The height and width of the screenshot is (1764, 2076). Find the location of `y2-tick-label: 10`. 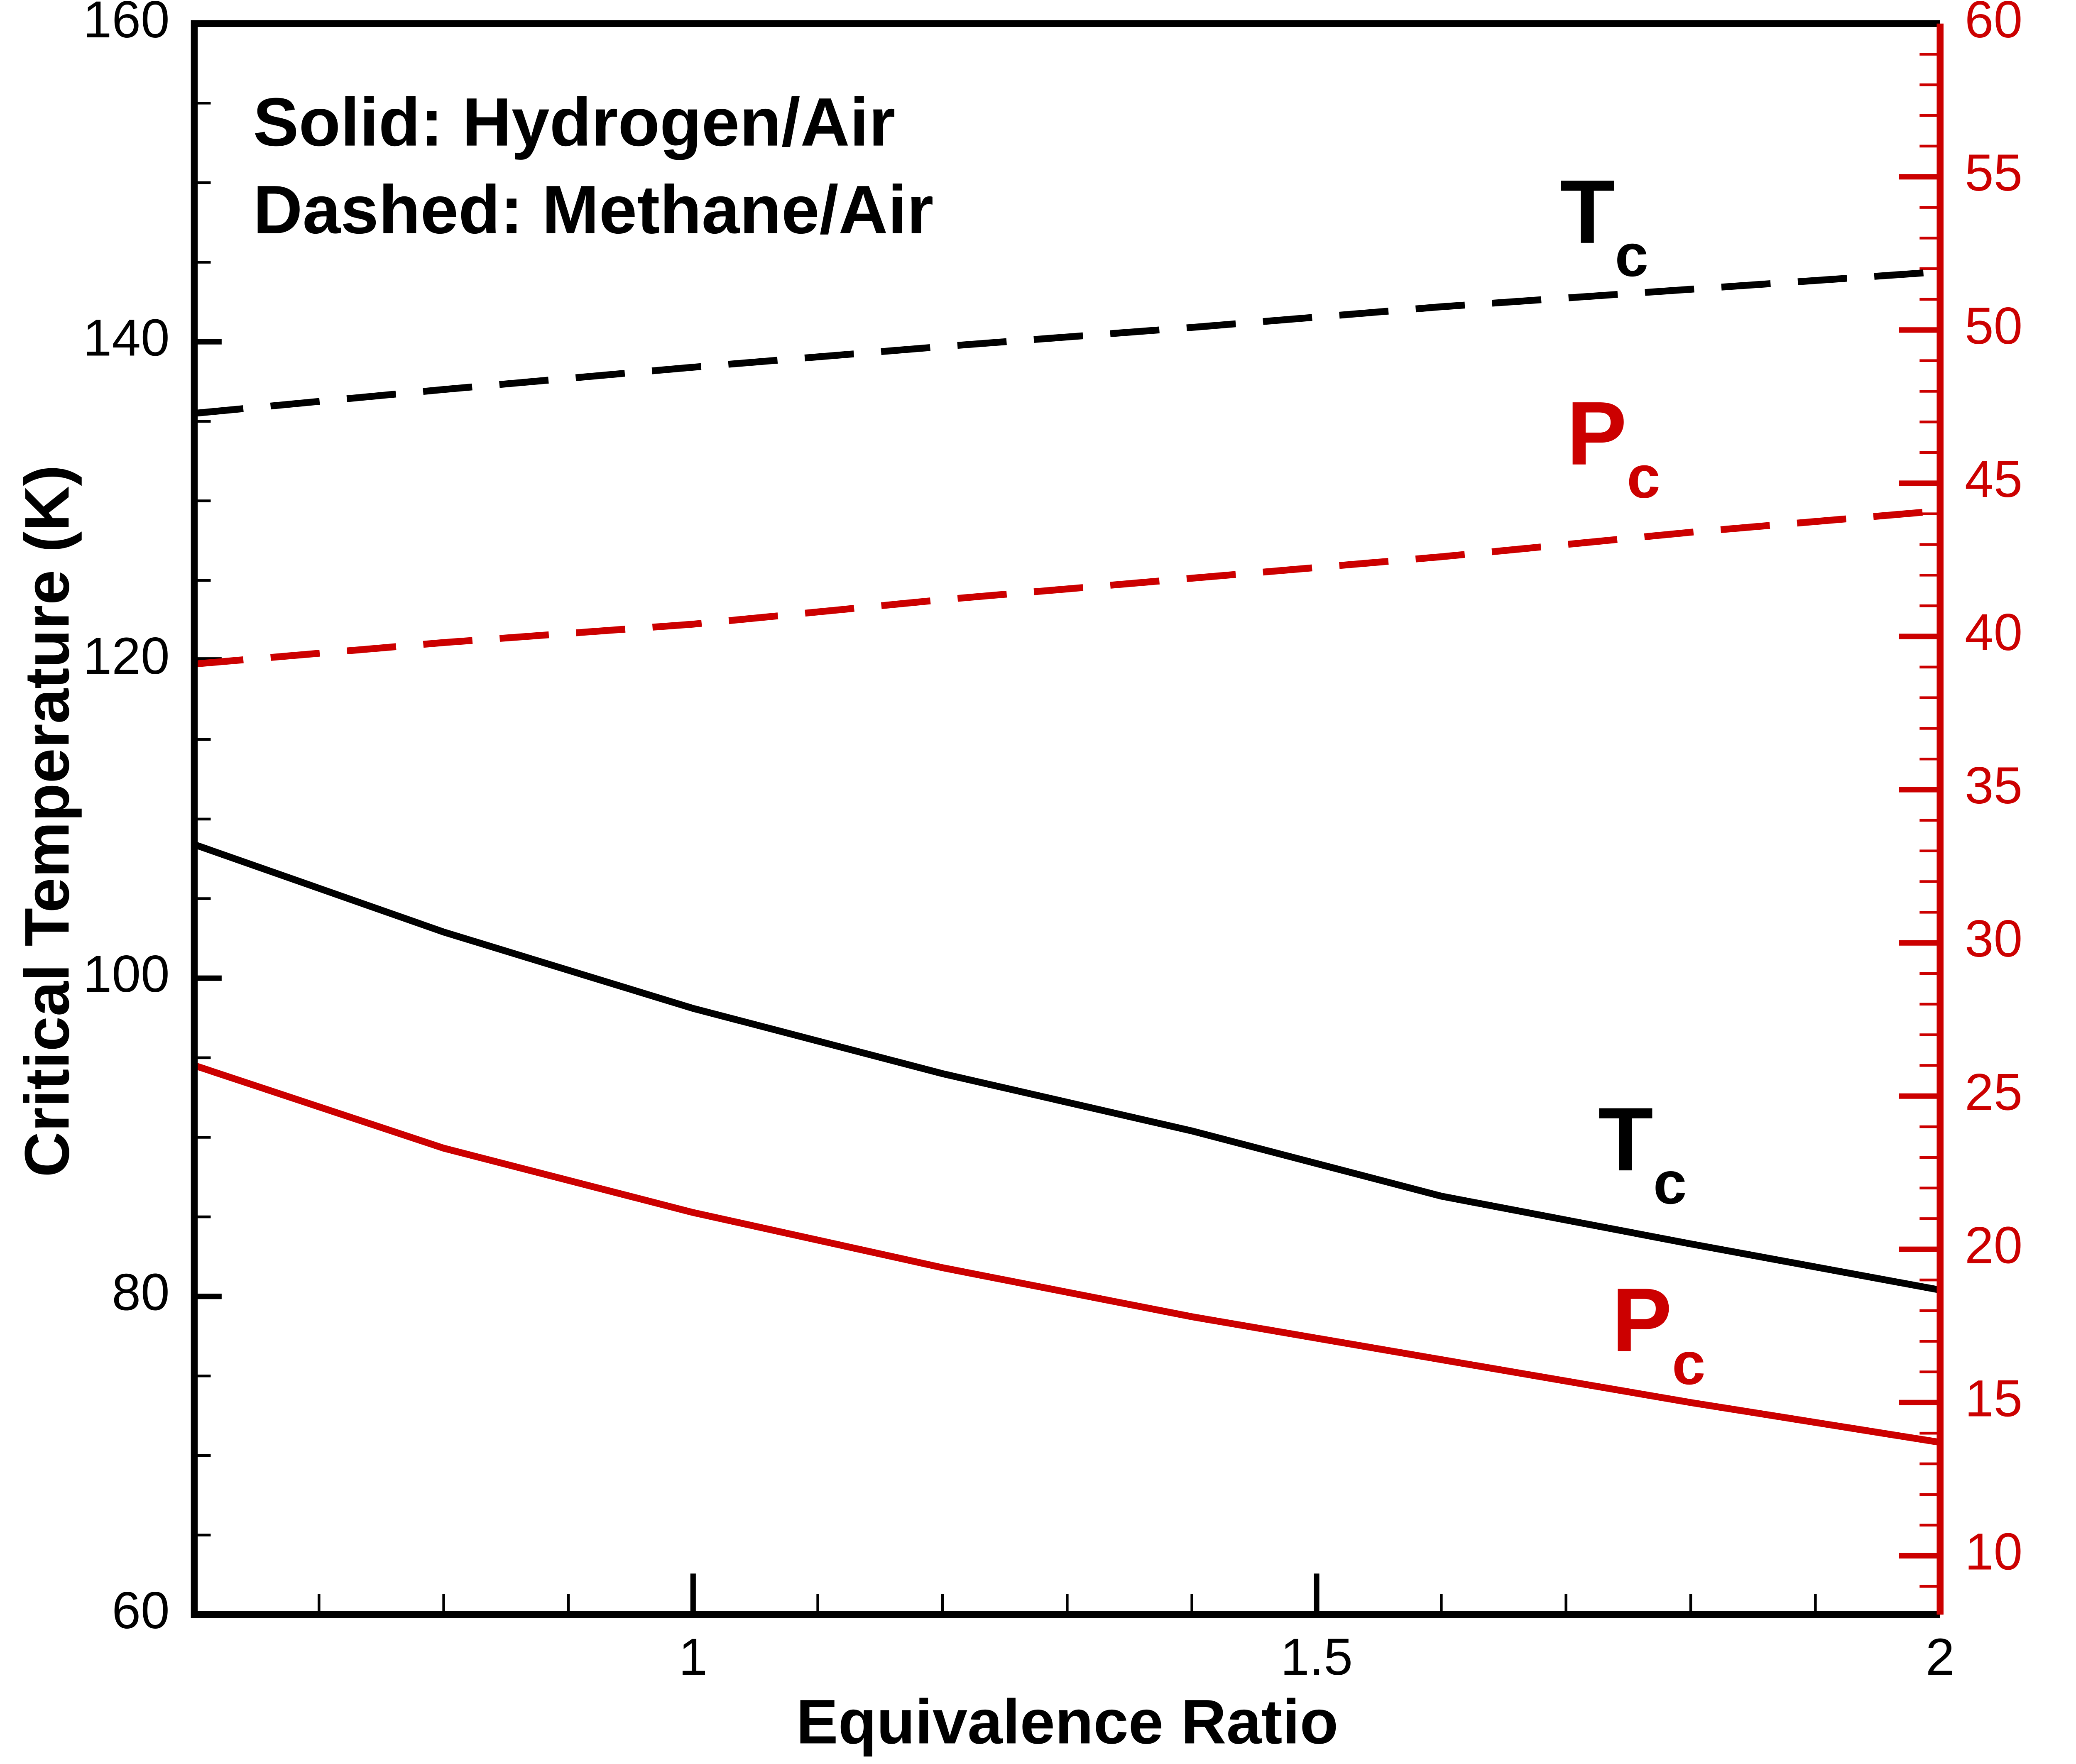

y2-tick-label: 10 is located at coordinates (1993, 1551).